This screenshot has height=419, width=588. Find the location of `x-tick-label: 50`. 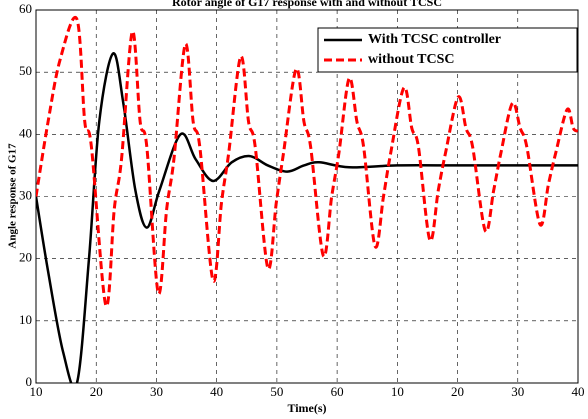

x-tick-label: 50 is located at coordinates (276, 391).